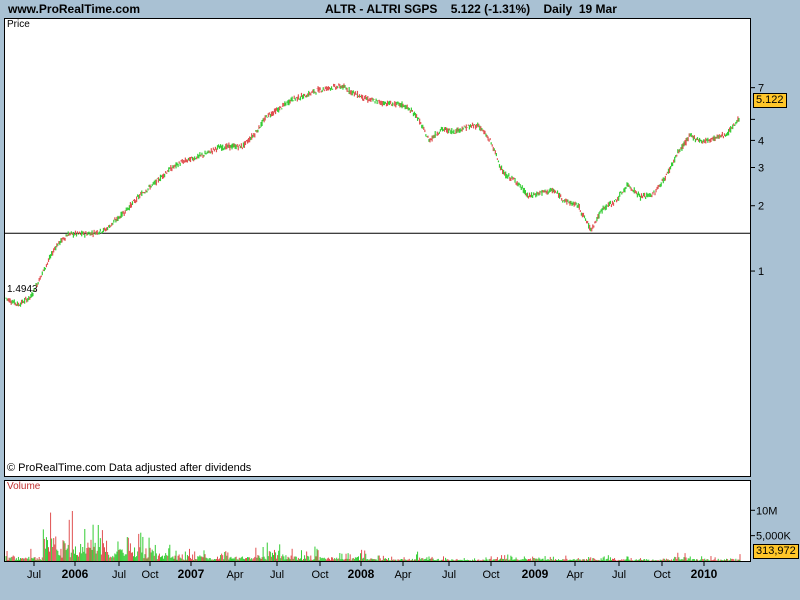  I want to click on price-tick-label: 1, so click(761, 272).